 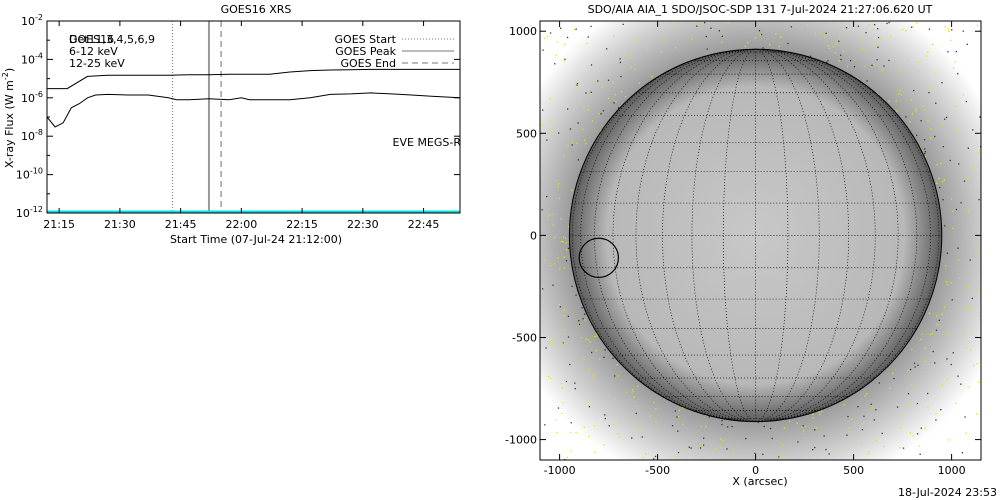 What do you see at coordinates (32, 20) in the screenshot?
I see `goes-y-tick-label: 10-2` at bounding box center [32, 20].